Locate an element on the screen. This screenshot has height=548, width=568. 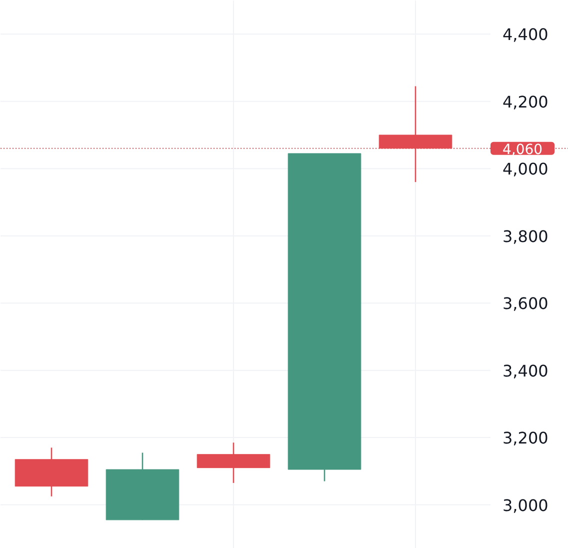
y-tick-label: 4,200 is located at coordinates (525, 102).